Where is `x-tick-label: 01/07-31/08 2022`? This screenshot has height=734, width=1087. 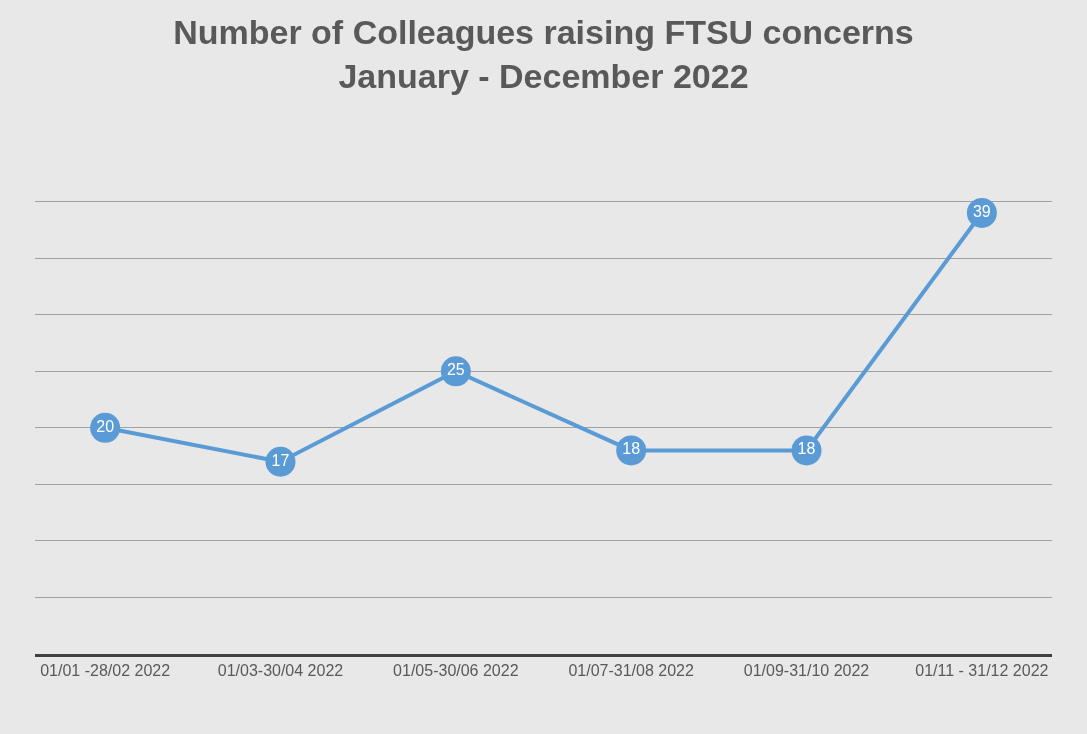 x-tick-label: 01/07-31/08 2022 is located at coordinates (631, 671).